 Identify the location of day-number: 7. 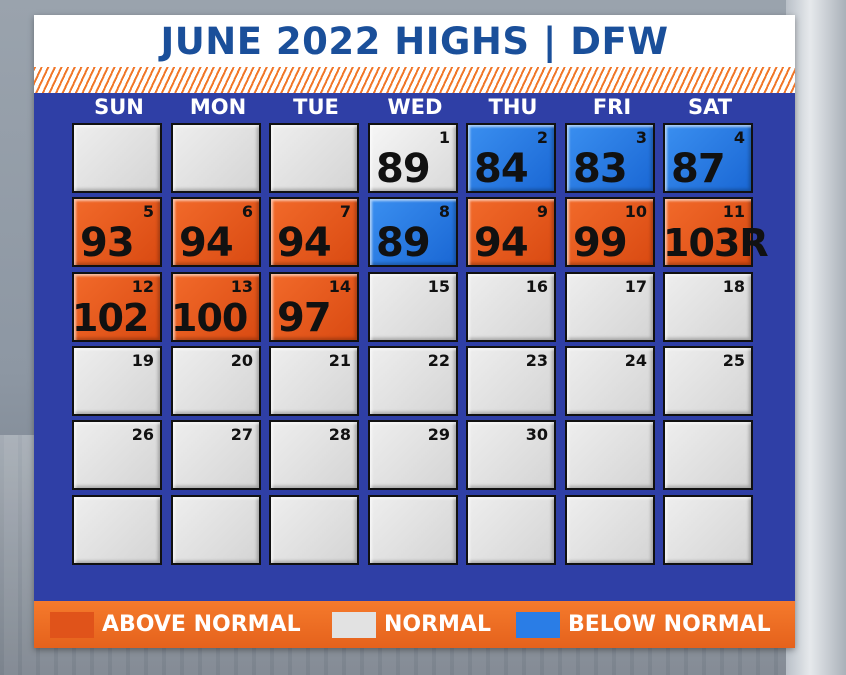
(345, 211).